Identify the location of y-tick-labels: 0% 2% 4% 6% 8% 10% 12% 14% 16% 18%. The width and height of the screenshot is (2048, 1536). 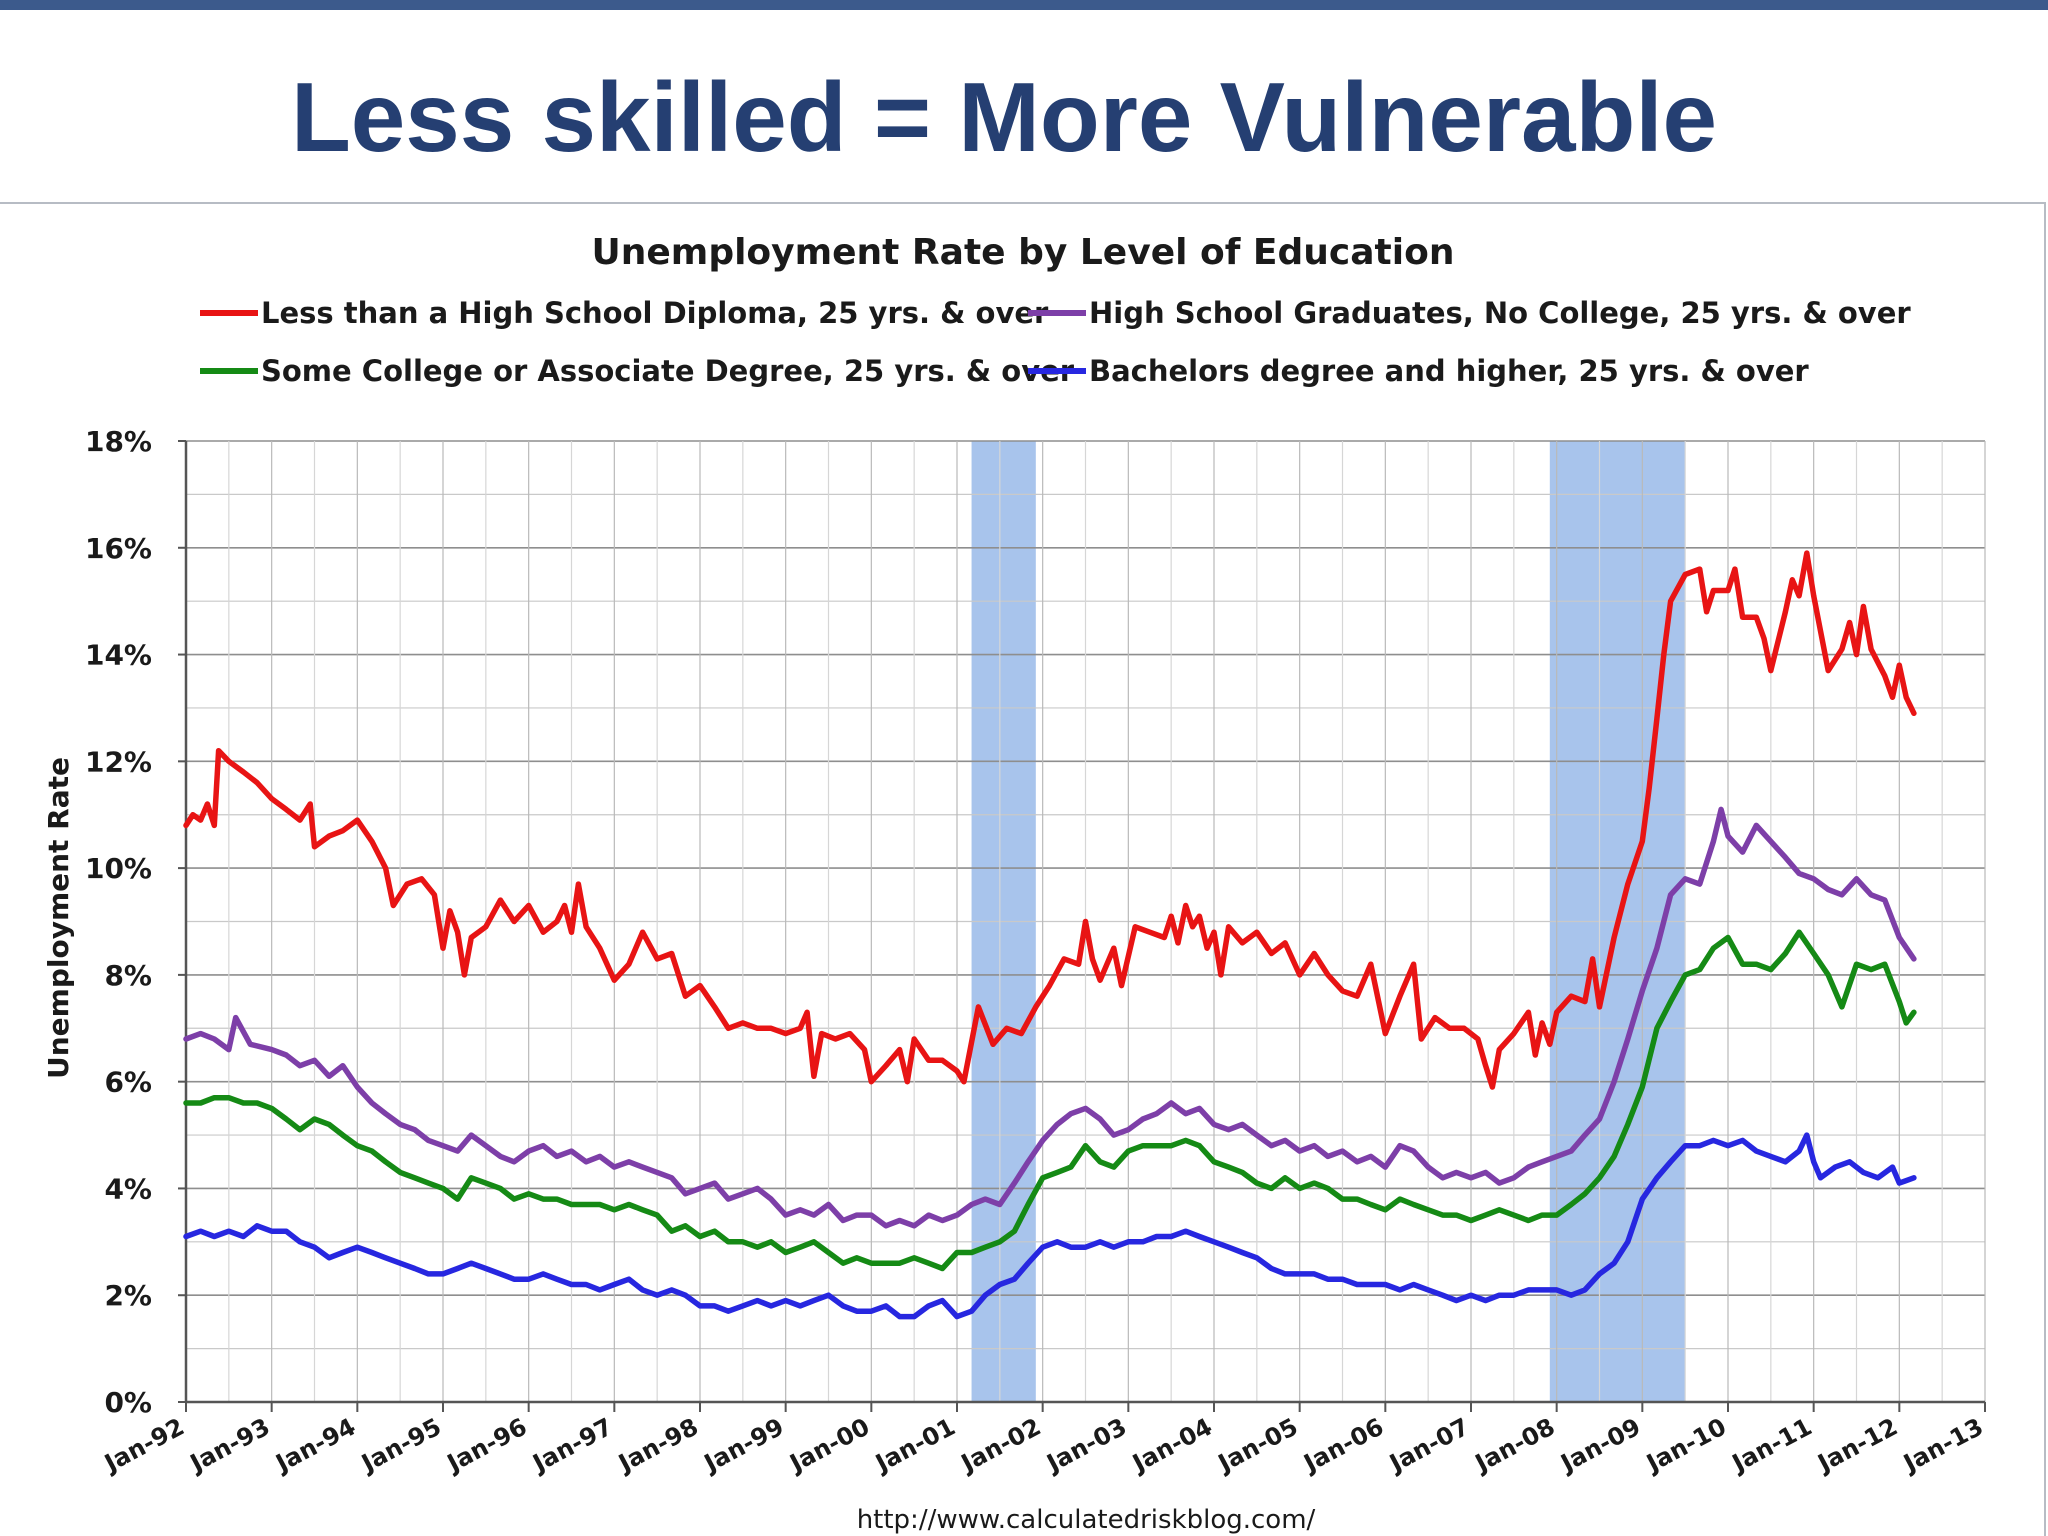
(118, 922).